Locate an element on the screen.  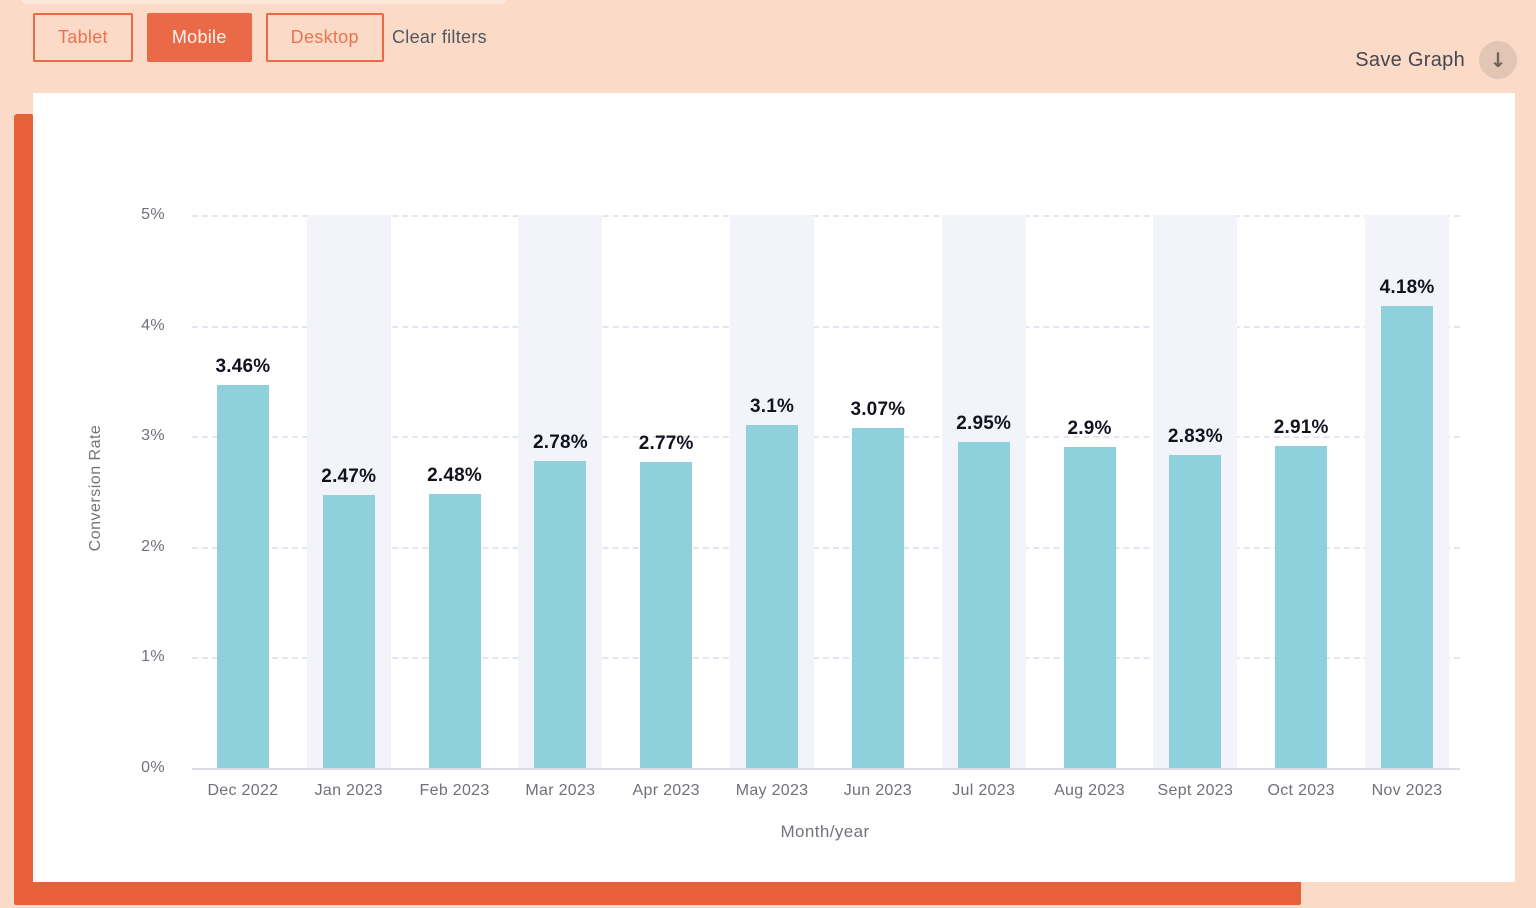
bar-value-label-jul-2023: 2.95% is located at coordinates (984, 423).